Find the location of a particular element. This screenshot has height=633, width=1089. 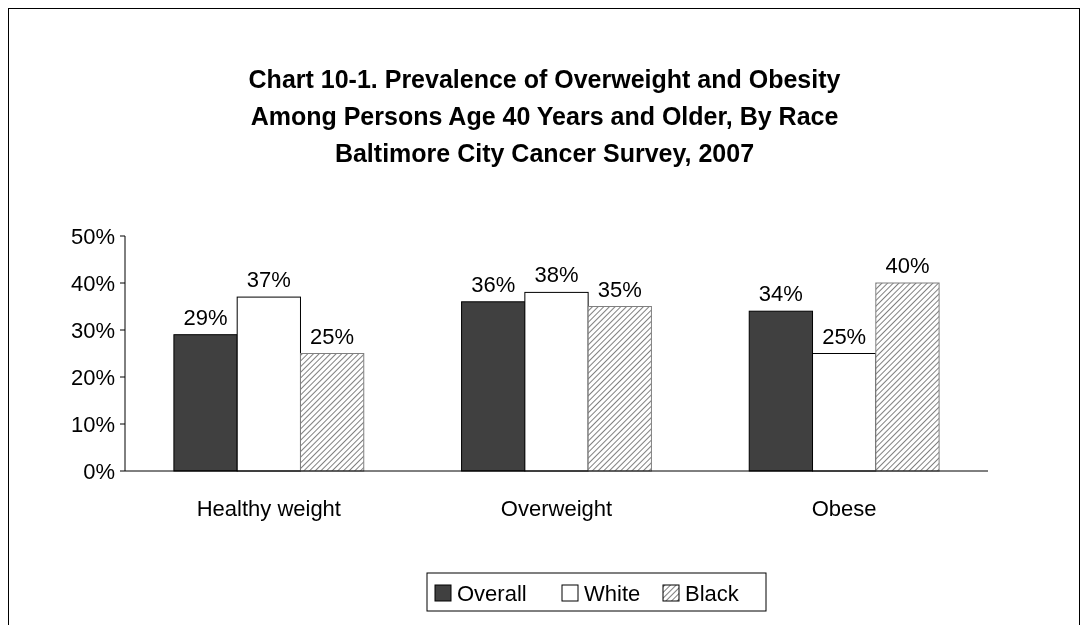

y-tick-label: 50% is located at coordinates (92, 236).